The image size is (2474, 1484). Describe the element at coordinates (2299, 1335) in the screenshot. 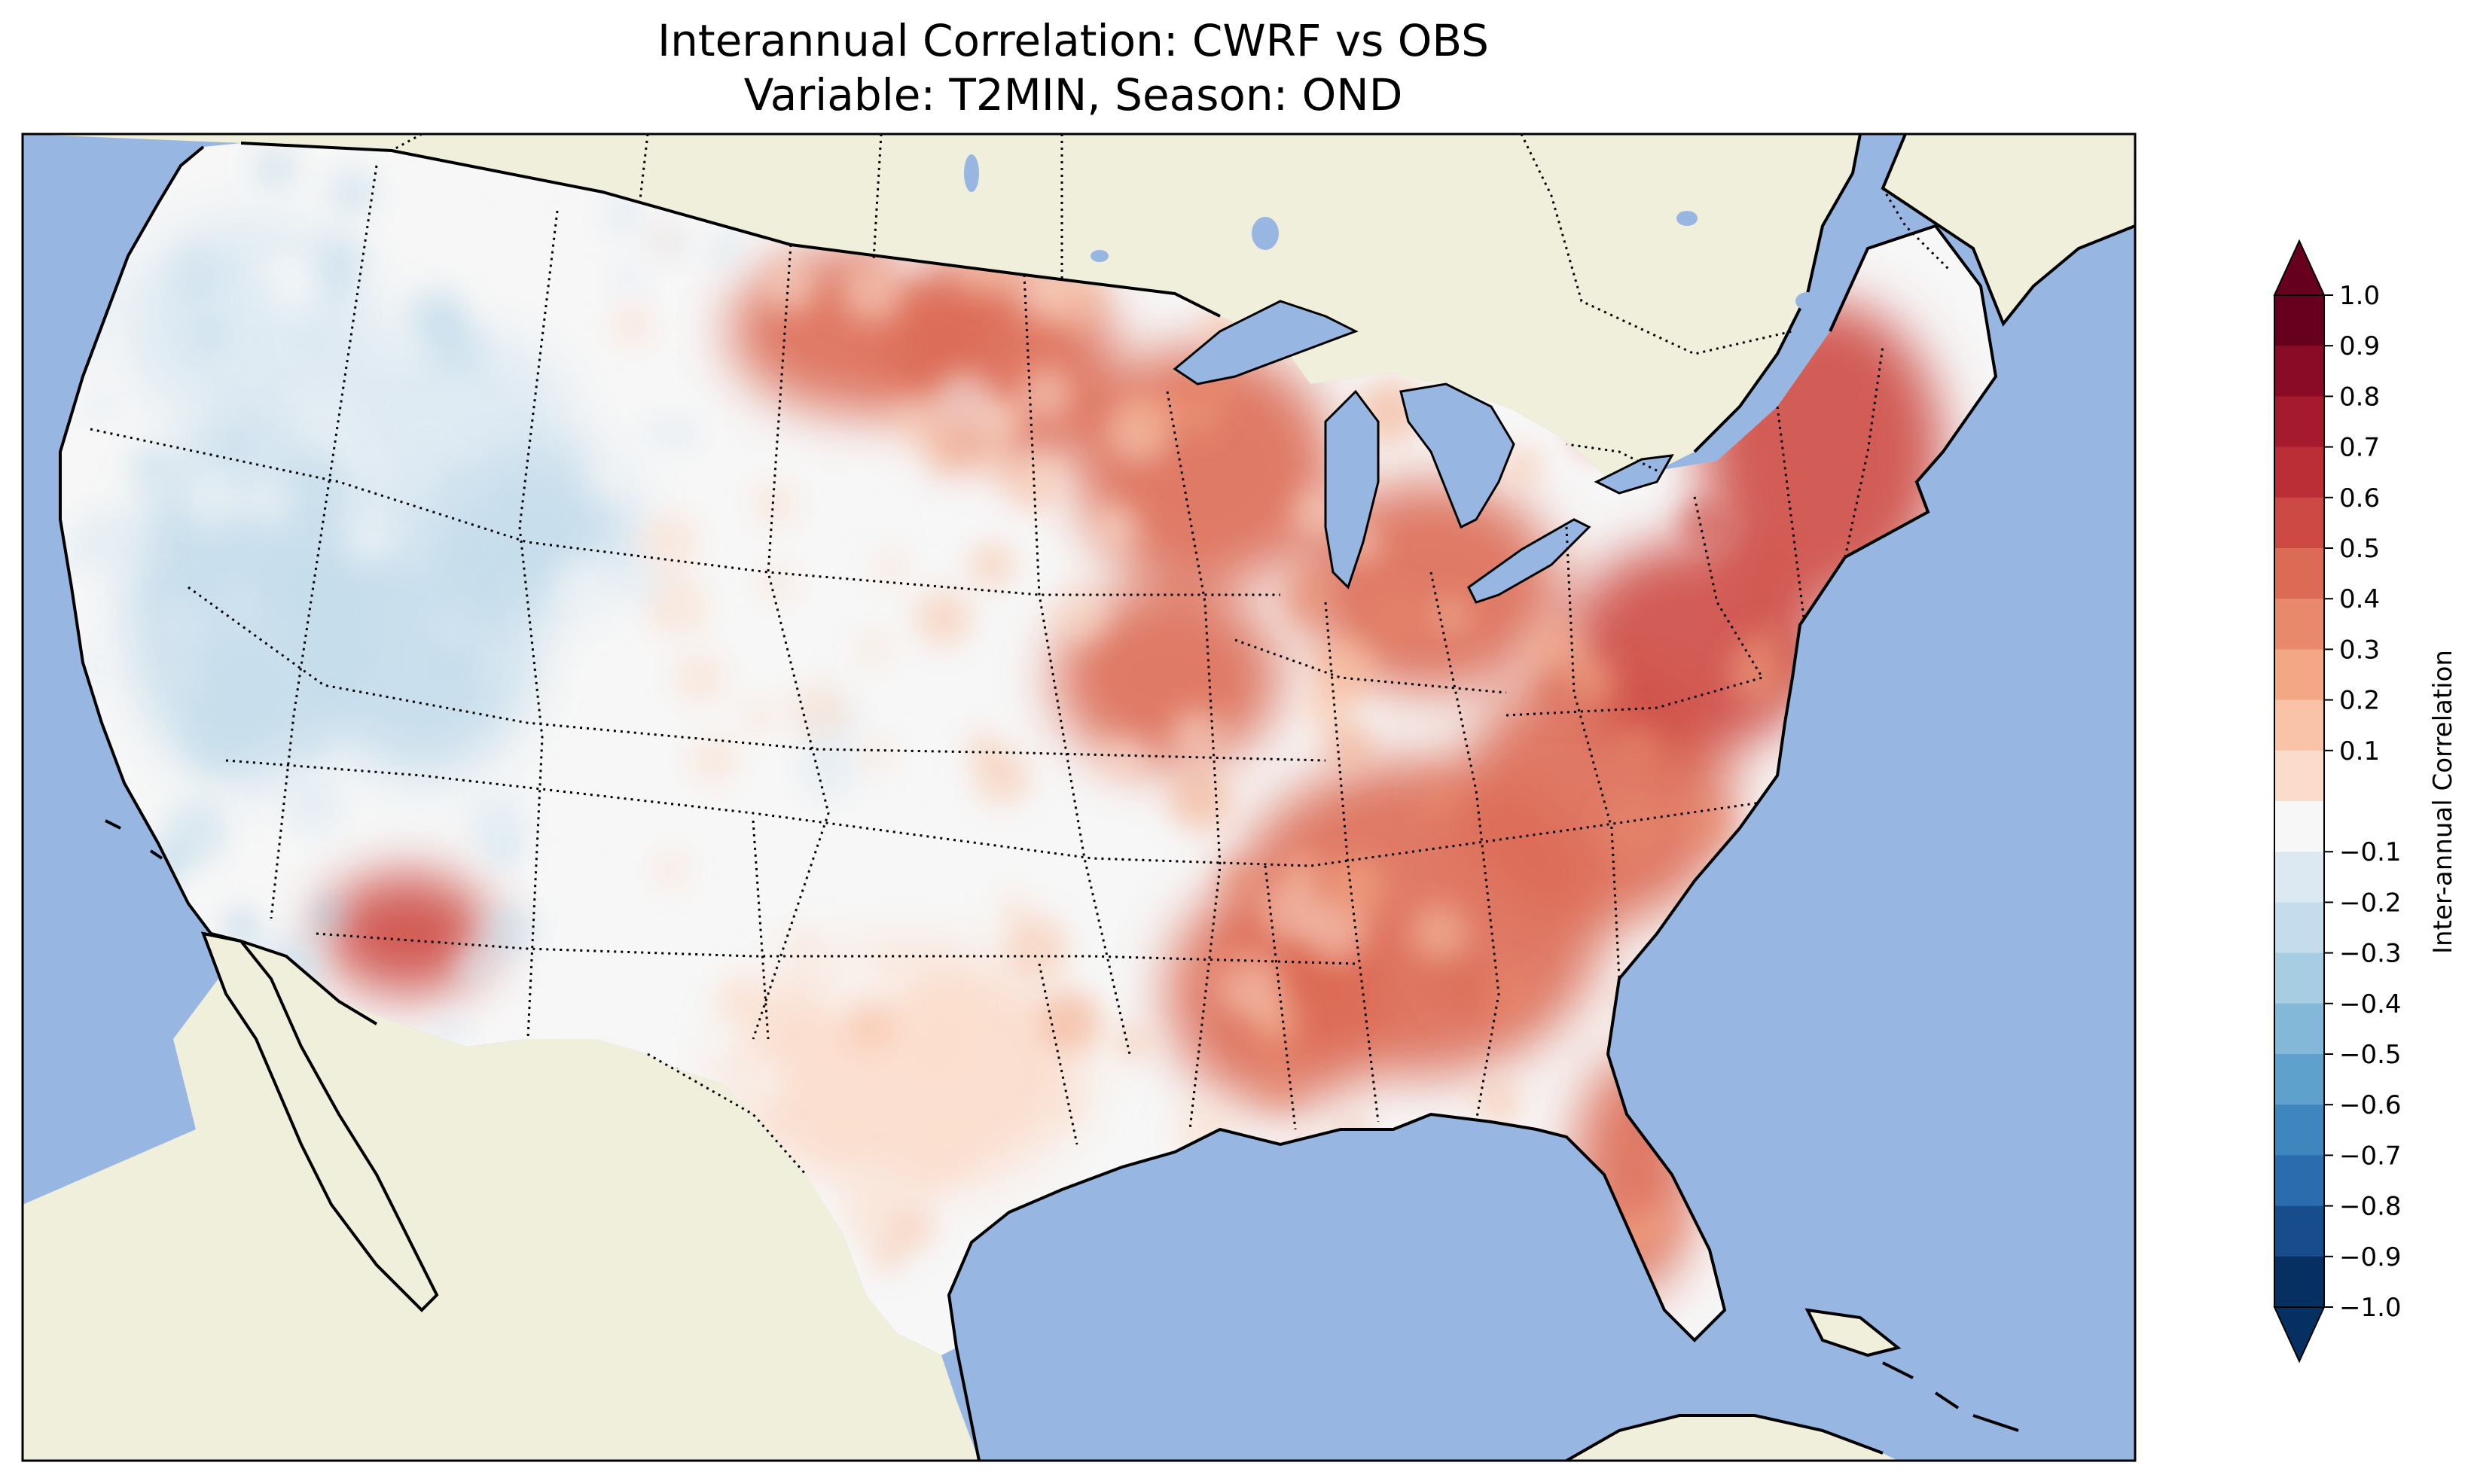

I see `colorbar-extend-bottom` at that location.